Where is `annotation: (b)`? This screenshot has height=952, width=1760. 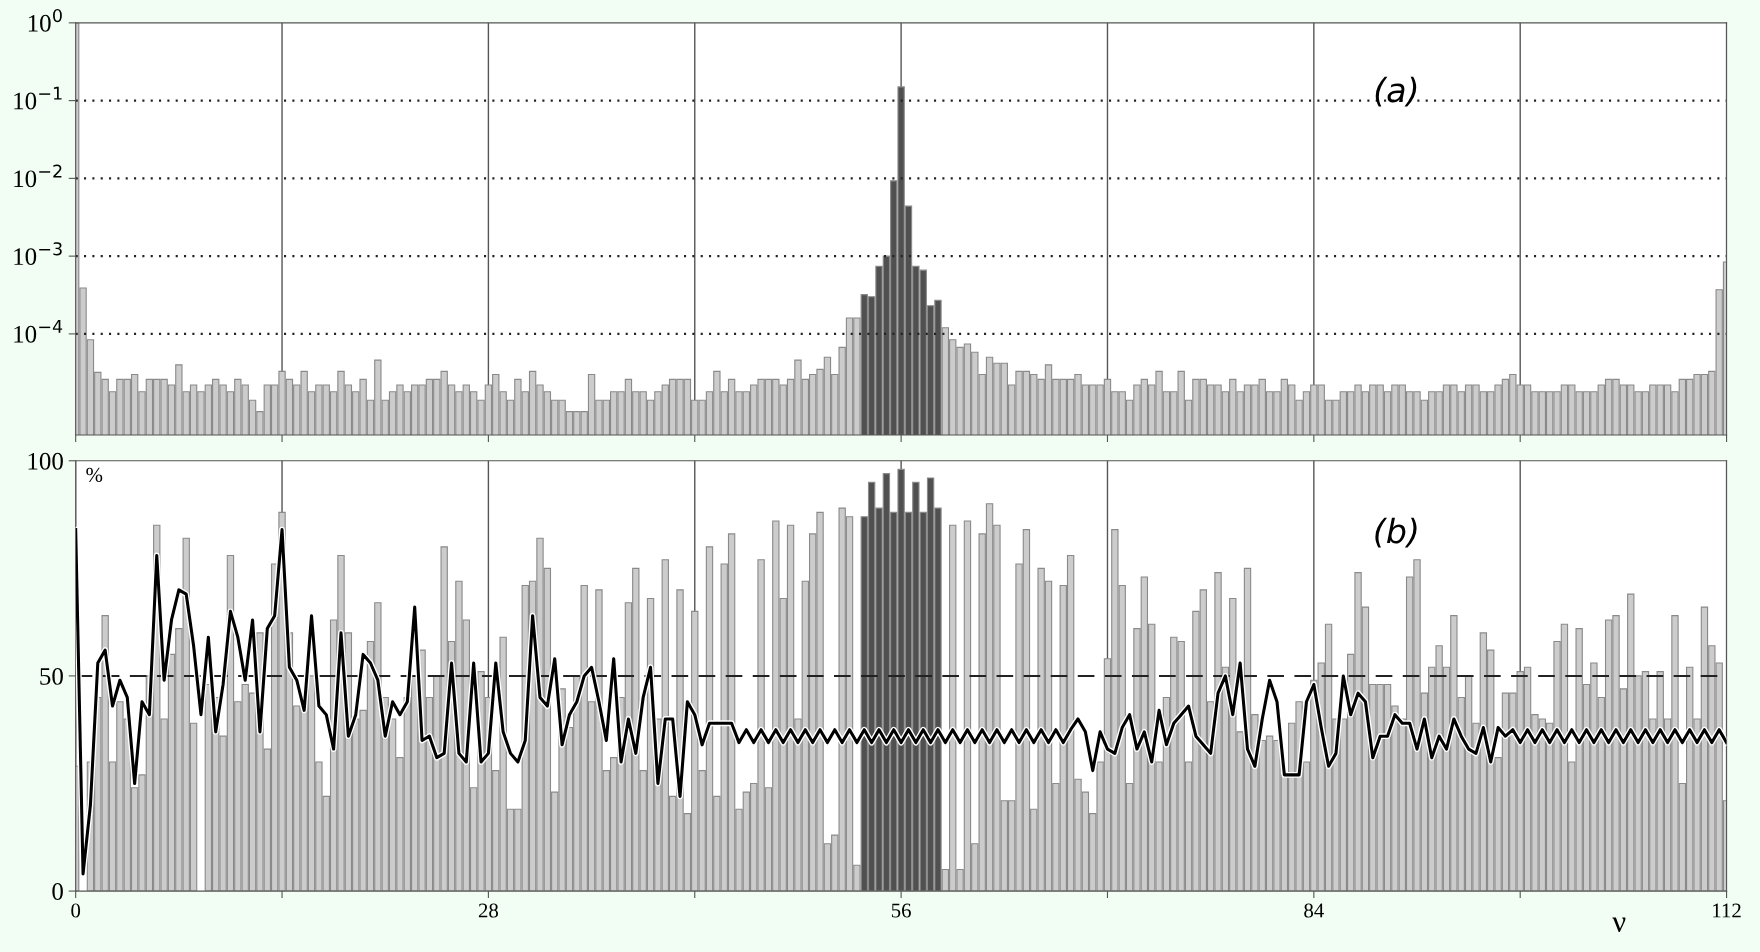
annotation: (b) is located at coordinates (1396, 532).